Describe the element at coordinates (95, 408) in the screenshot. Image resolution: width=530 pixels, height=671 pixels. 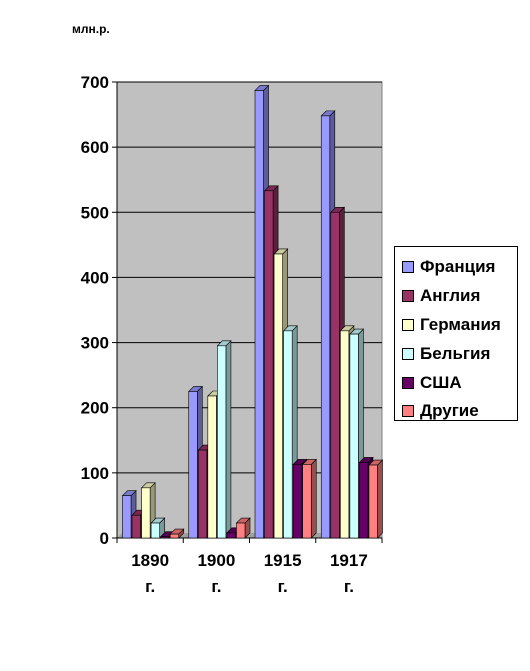
I see `y-tick-label: 200` at that location.